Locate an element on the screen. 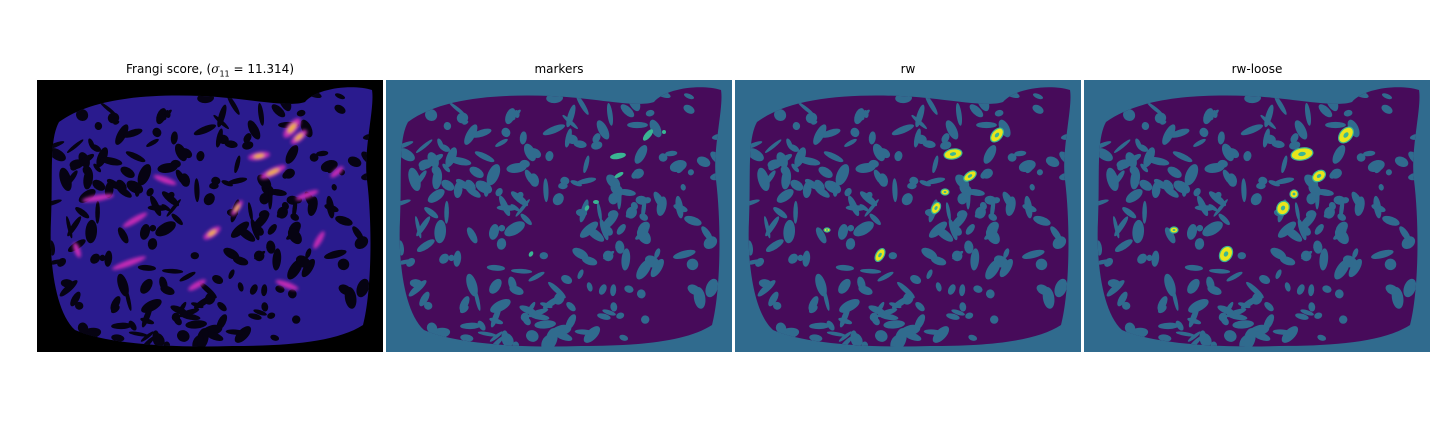 This screenshot has width=1440, height=432. title-prefix: Frangi score, ( is located at coordinates (169, 69).